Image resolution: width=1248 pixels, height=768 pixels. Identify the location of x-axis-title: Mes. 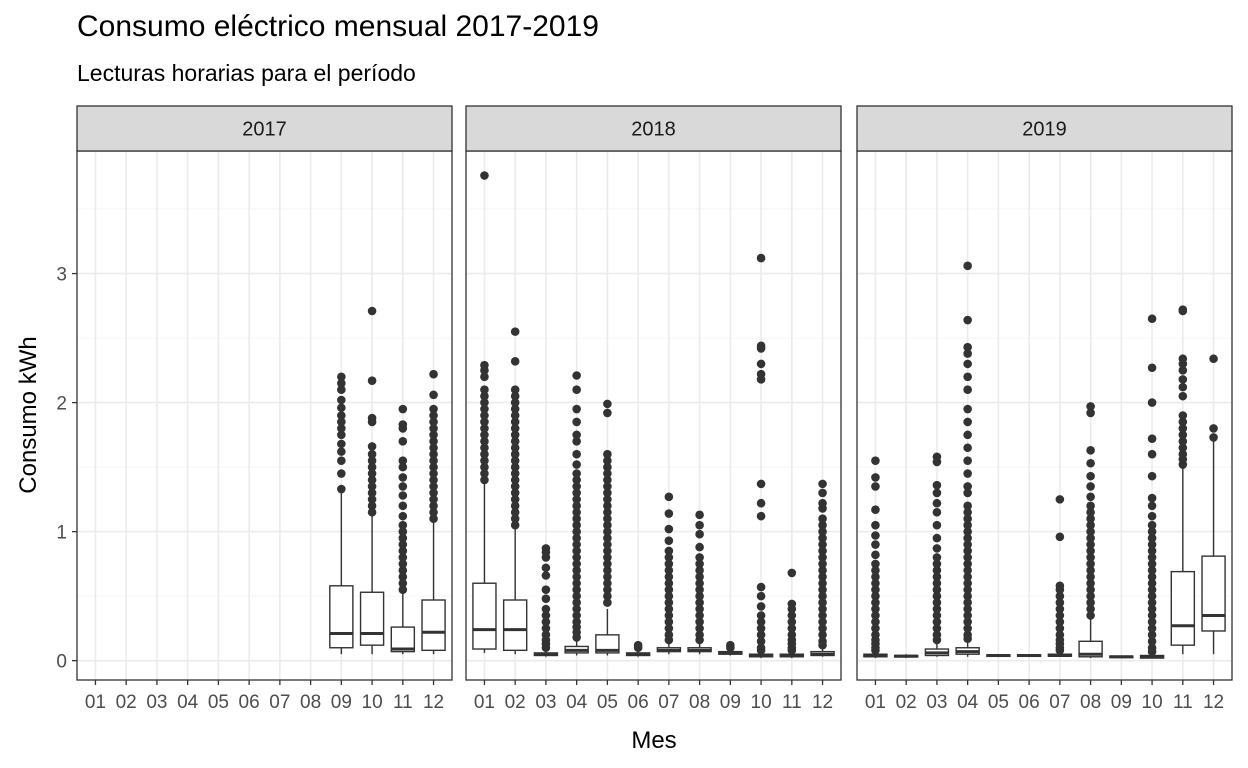
(653, 740).